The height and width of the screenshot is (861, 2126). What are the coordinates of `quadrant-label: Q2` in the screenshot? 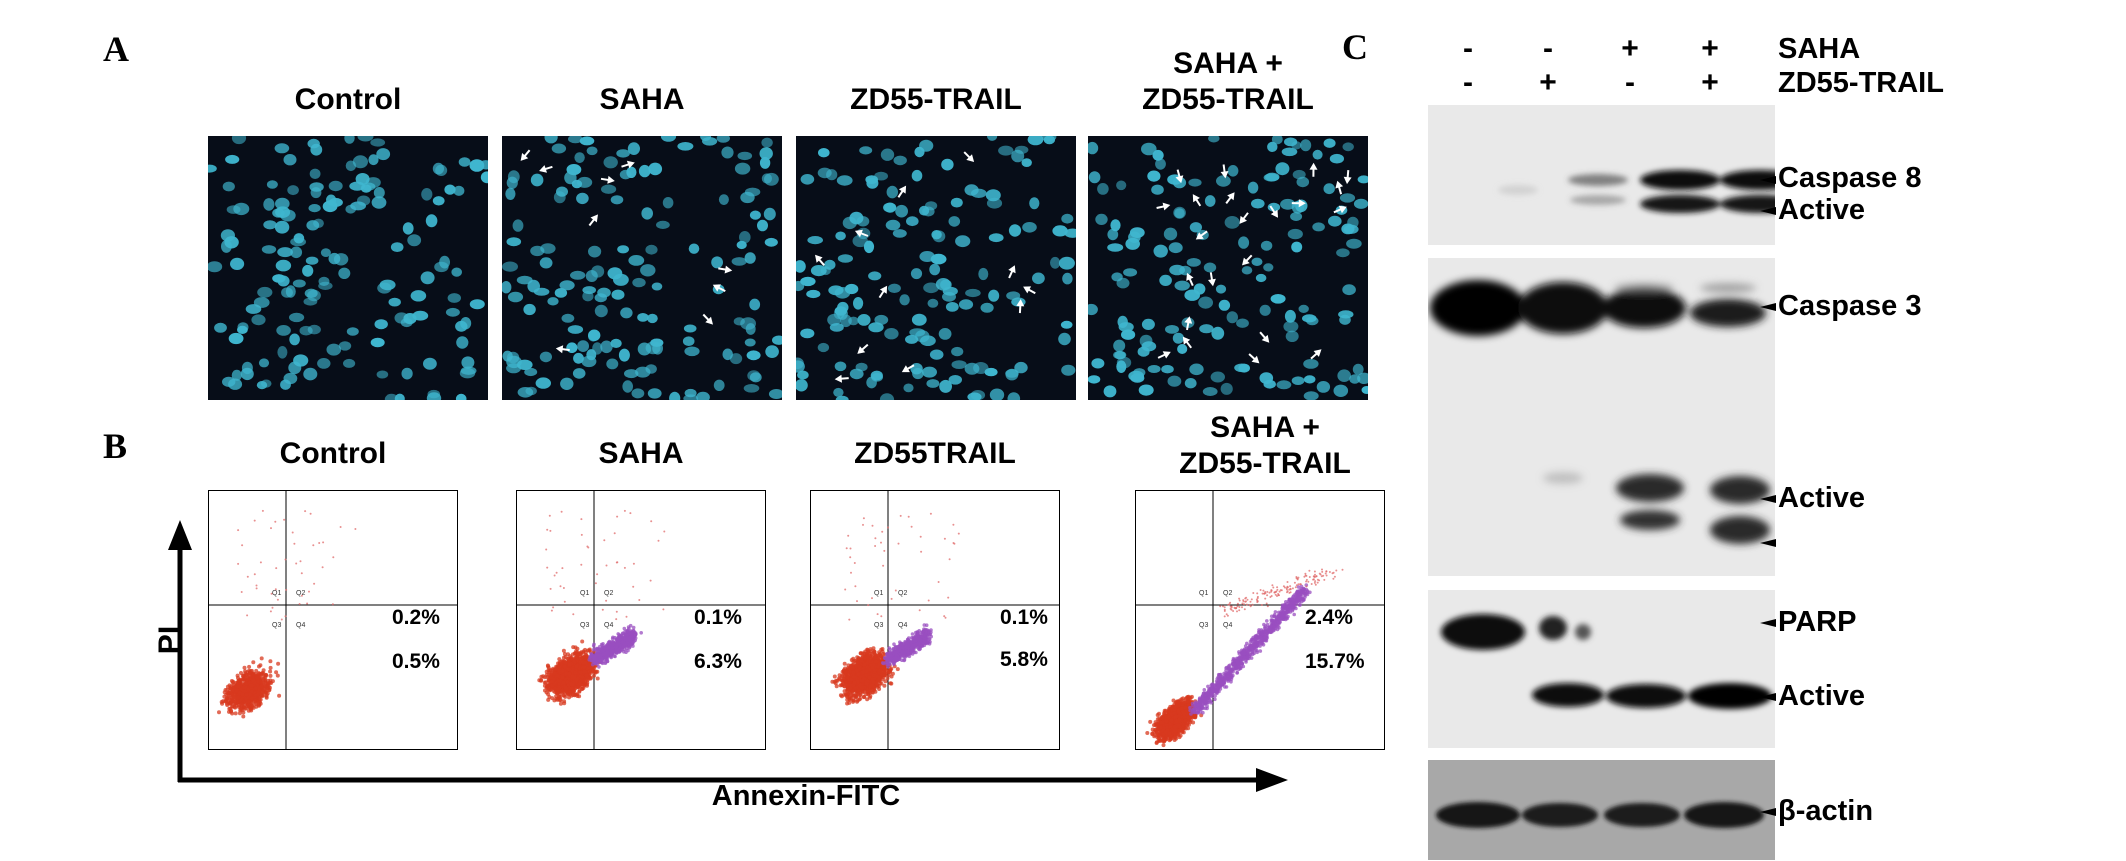 It's located at (300, 593).